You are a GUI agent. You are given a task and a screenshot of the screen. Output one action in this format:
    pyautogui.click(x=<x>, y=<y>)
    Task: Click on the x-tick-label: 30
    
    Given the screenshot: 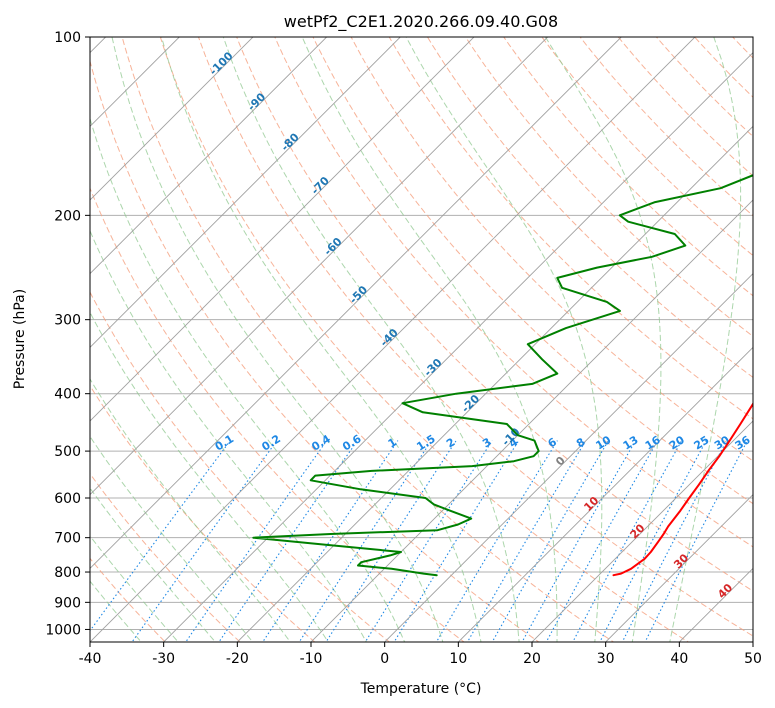 What is the action you would take?
    pyautogui.click(x=606, y=659)
    